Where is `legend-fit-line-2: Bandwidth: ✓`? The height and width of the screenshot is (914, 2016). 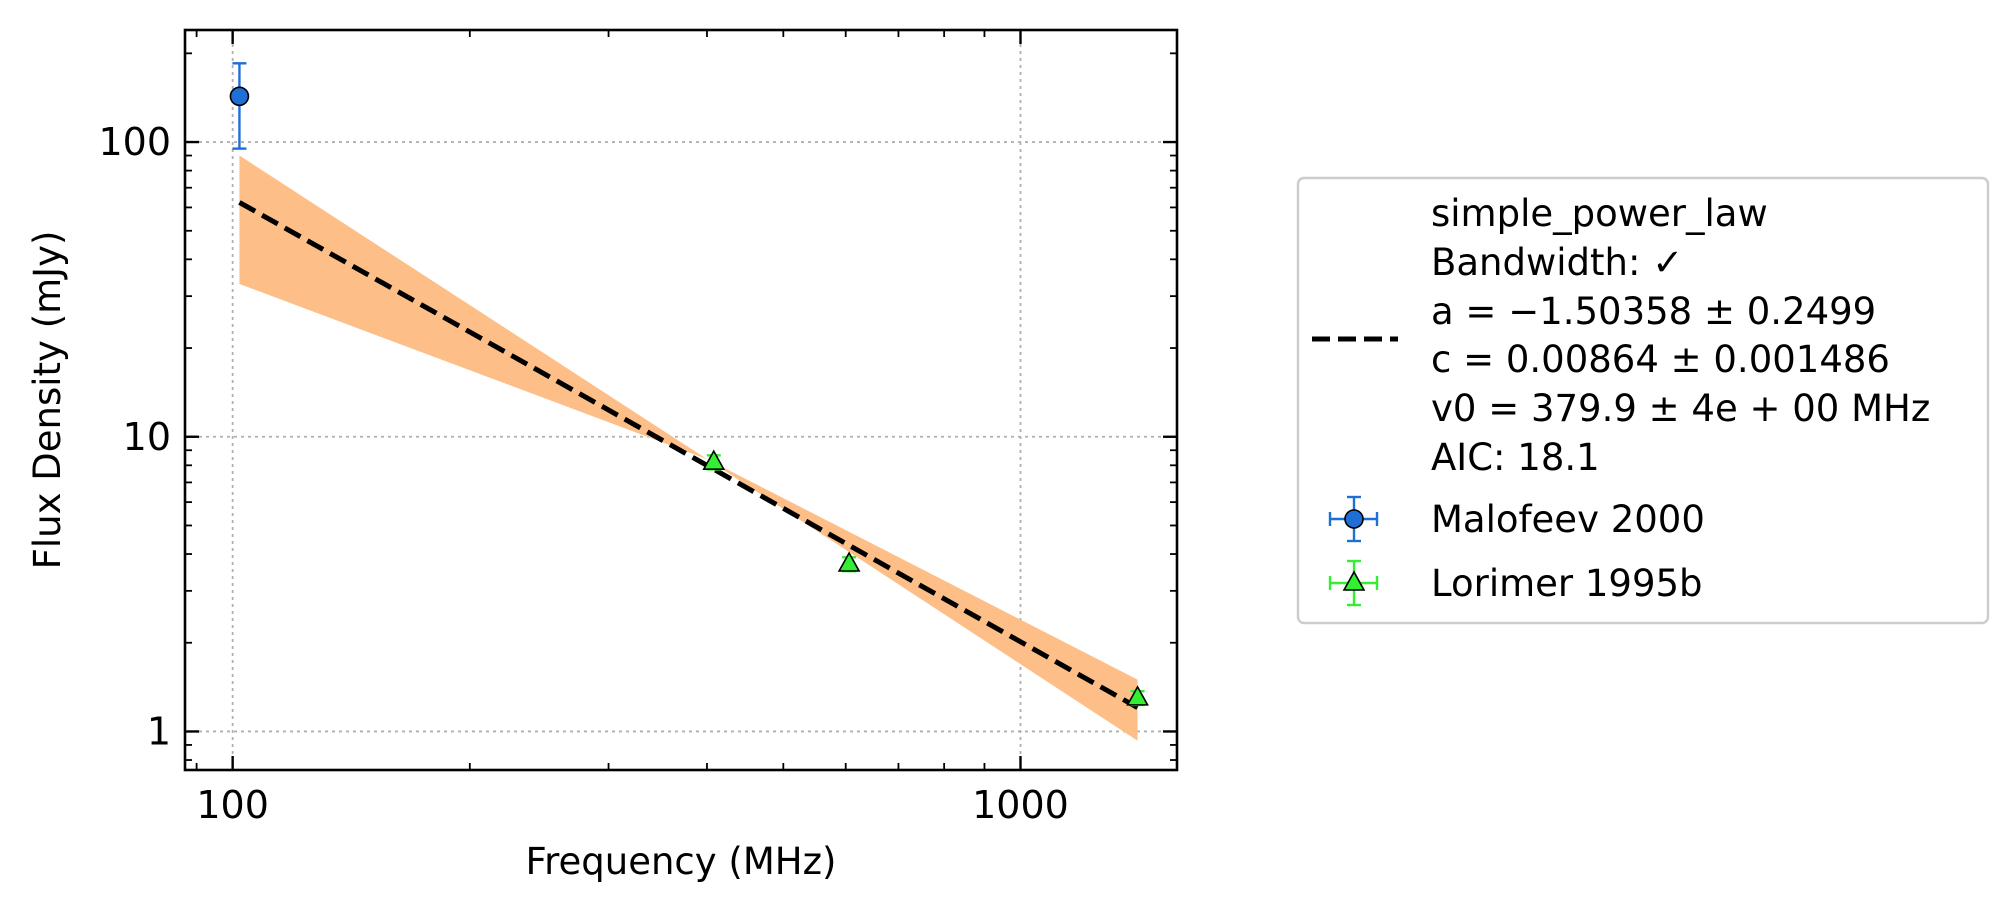 legend-fit-line-2: Bandwidth: ✓ is located at coordinates (1557, 262).